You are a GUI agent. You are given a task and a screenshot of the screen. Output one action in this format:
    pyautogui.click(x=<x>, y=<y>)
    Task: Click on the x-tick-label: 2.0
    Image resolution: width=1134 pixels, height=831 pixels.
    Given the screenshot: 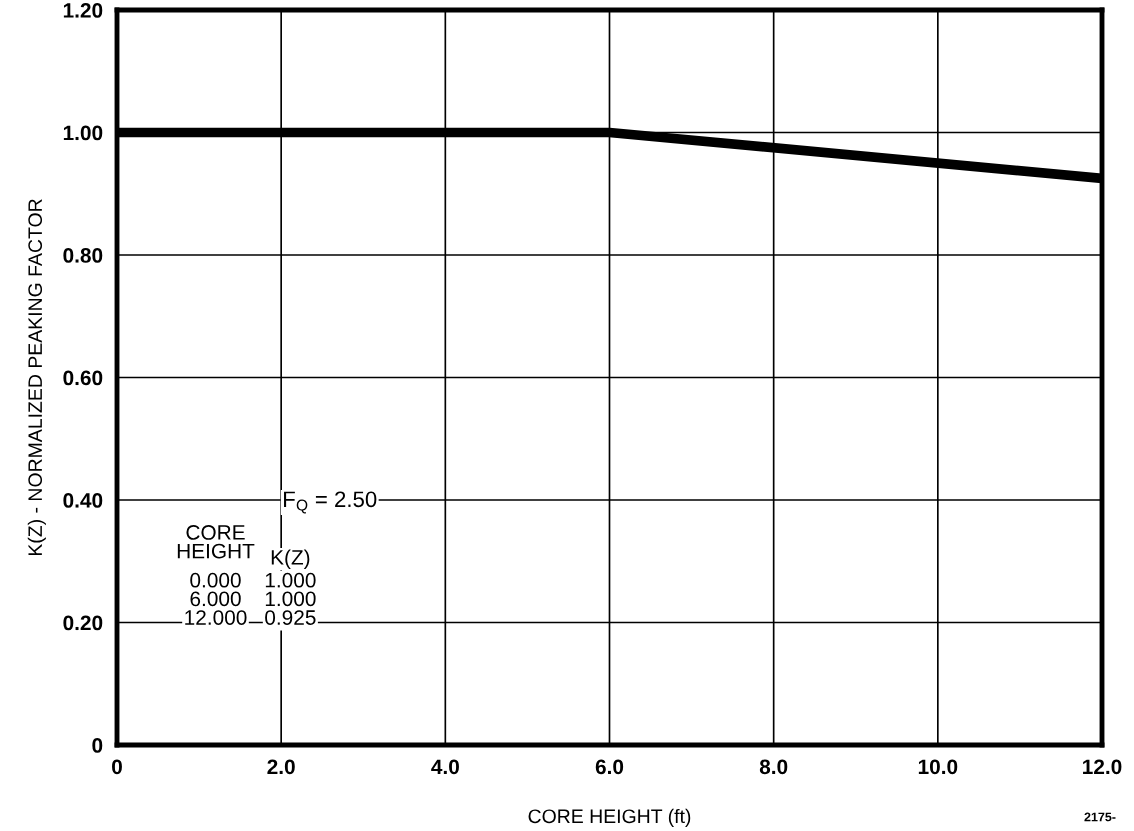 What is the action you would take?
    pyautogui.click(x=281, y=767)
    